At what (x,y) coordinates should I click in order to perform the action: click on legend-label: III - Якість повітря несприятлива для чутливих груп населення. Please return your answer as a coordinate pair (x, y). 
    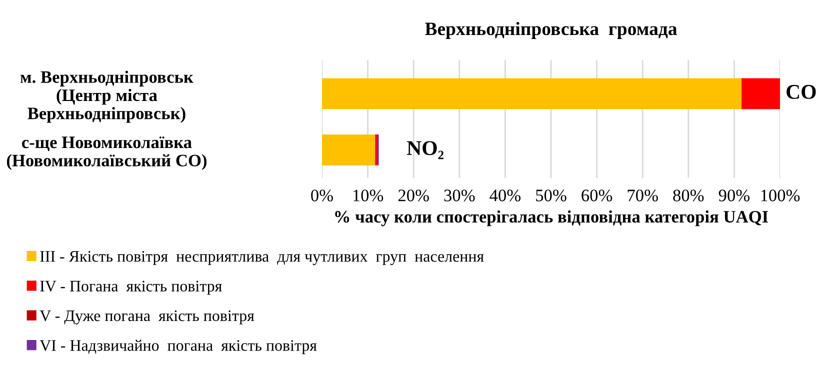
    Looking at the image, I should click on (262, 258).